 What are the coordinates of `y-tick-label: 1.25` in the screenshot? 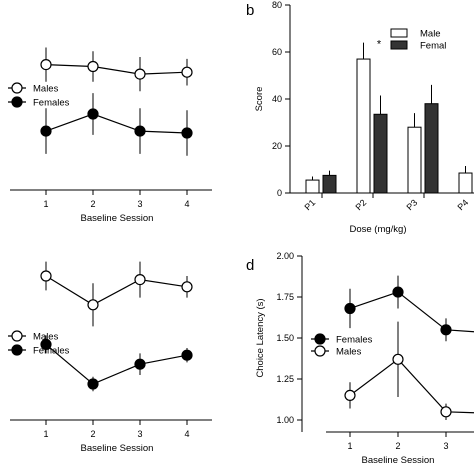 It's located at (285, 379).